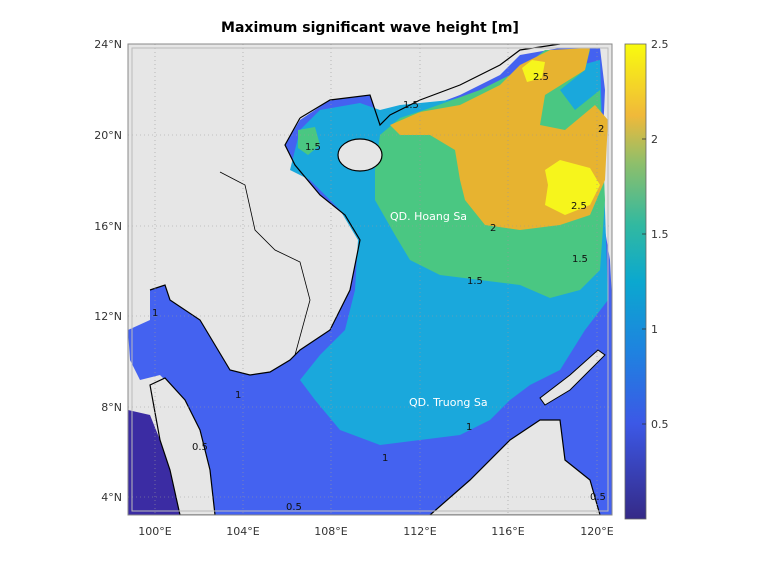 This screenshot has width=778, height=583. I want to click on chart-title: Maximum significant wave height [m], so click(370, 28).